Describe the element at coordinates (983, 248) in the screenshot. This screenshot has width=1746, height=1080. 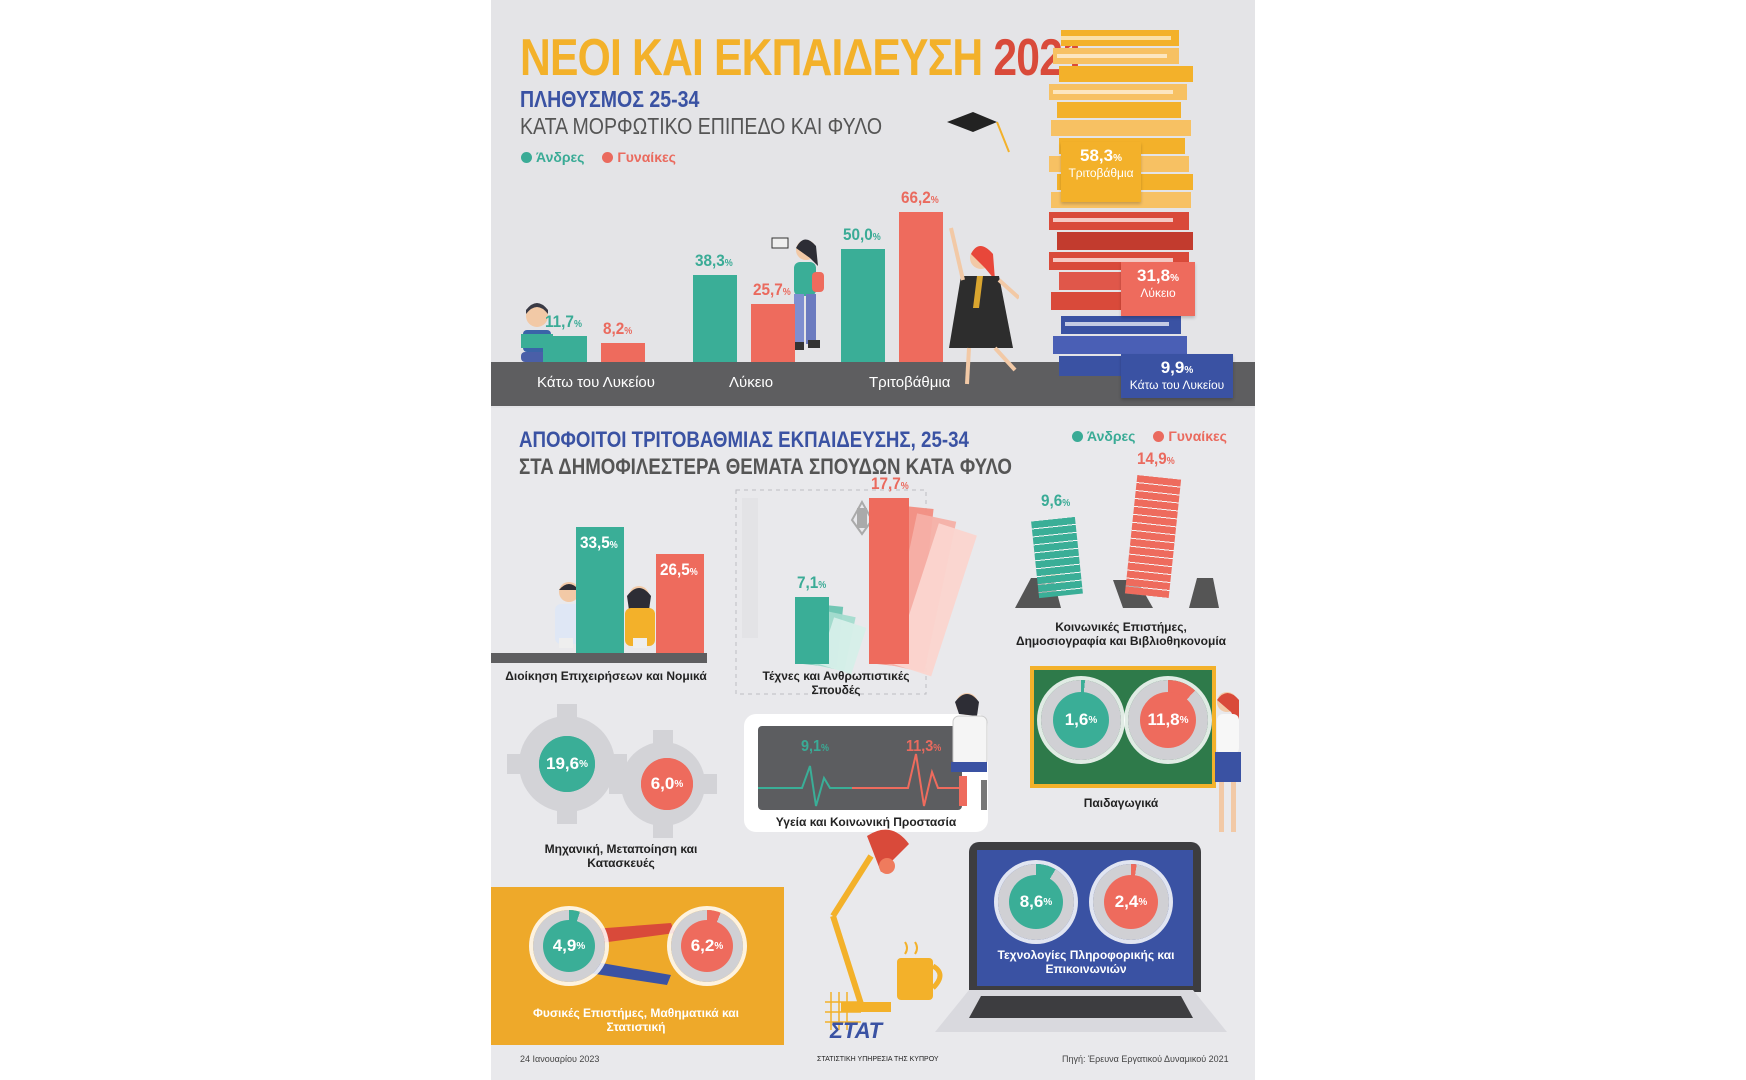
I see `graduate-illustration` at that location.